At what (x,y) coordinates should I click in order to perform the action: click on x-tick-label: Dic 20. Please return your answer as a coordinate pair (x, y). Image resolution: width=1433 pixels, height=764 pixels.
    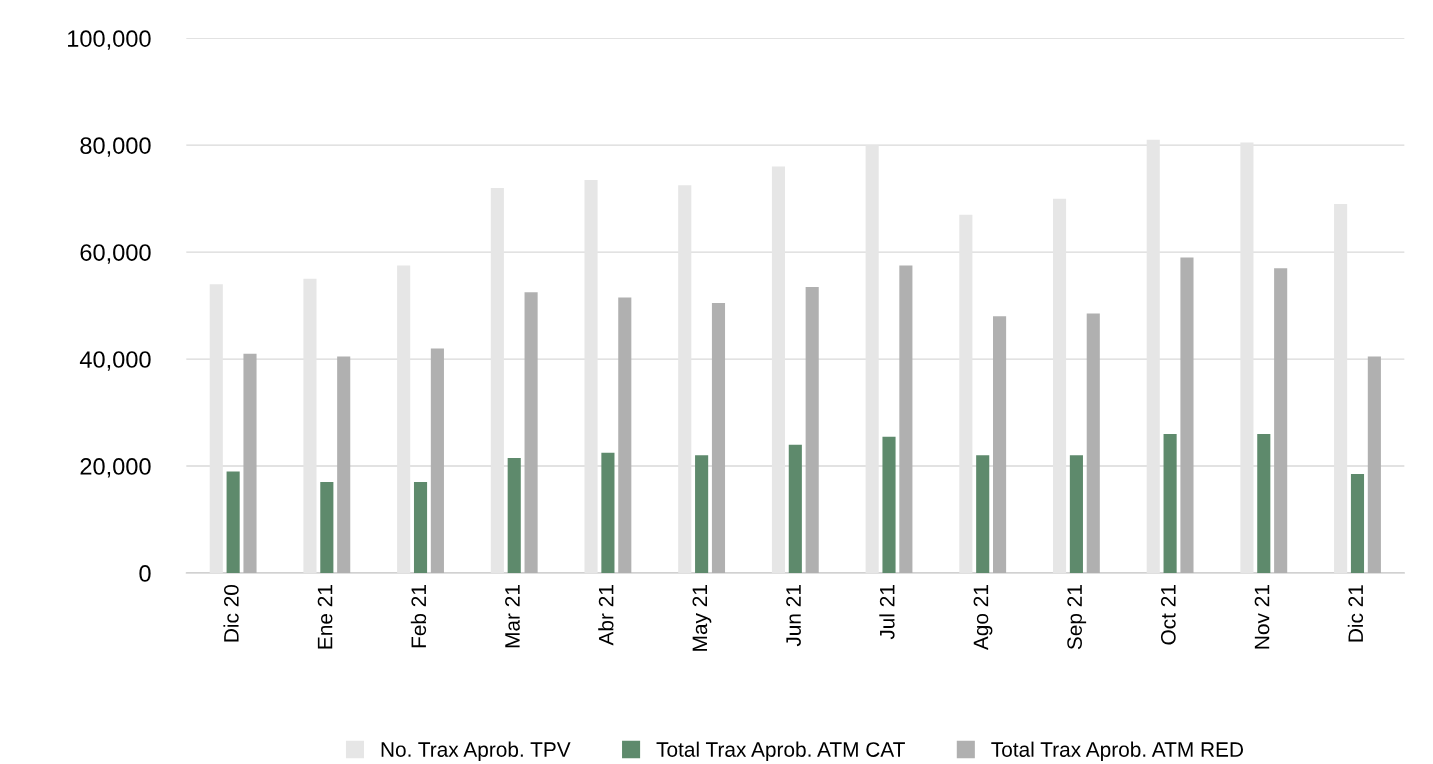
    Looking at the image, I should click on (231, 613).